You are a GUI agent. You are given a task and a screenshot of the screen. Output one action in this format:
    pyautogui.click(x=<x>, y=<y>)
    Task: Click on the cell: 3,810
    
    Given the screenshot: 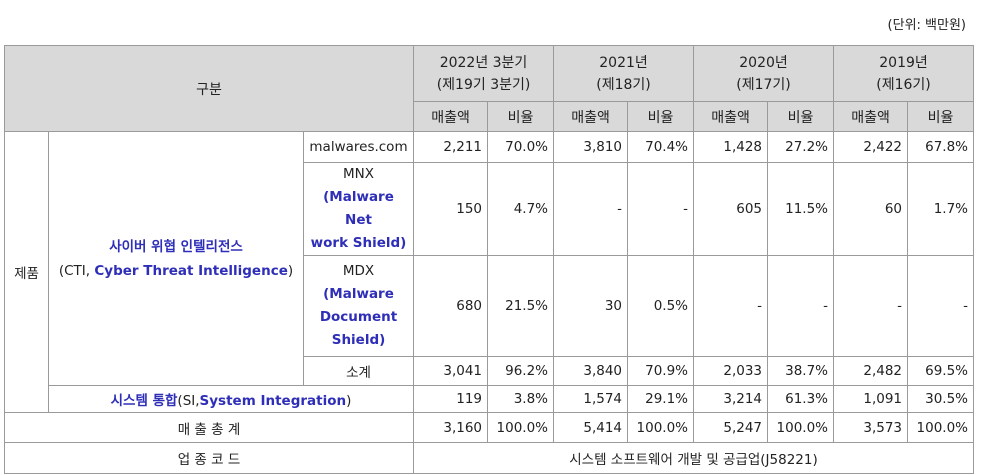 What is the action you would take?
    pyautogui.click(x=591, y=147)
    